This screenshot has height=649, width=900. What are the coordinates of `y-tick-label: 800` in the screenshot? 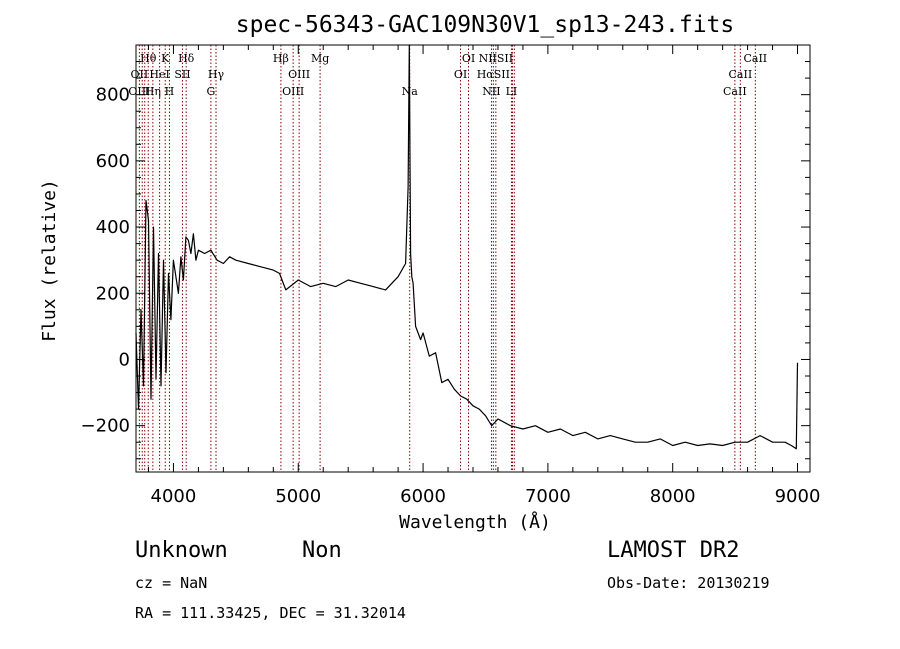 It's located at (113, 95).